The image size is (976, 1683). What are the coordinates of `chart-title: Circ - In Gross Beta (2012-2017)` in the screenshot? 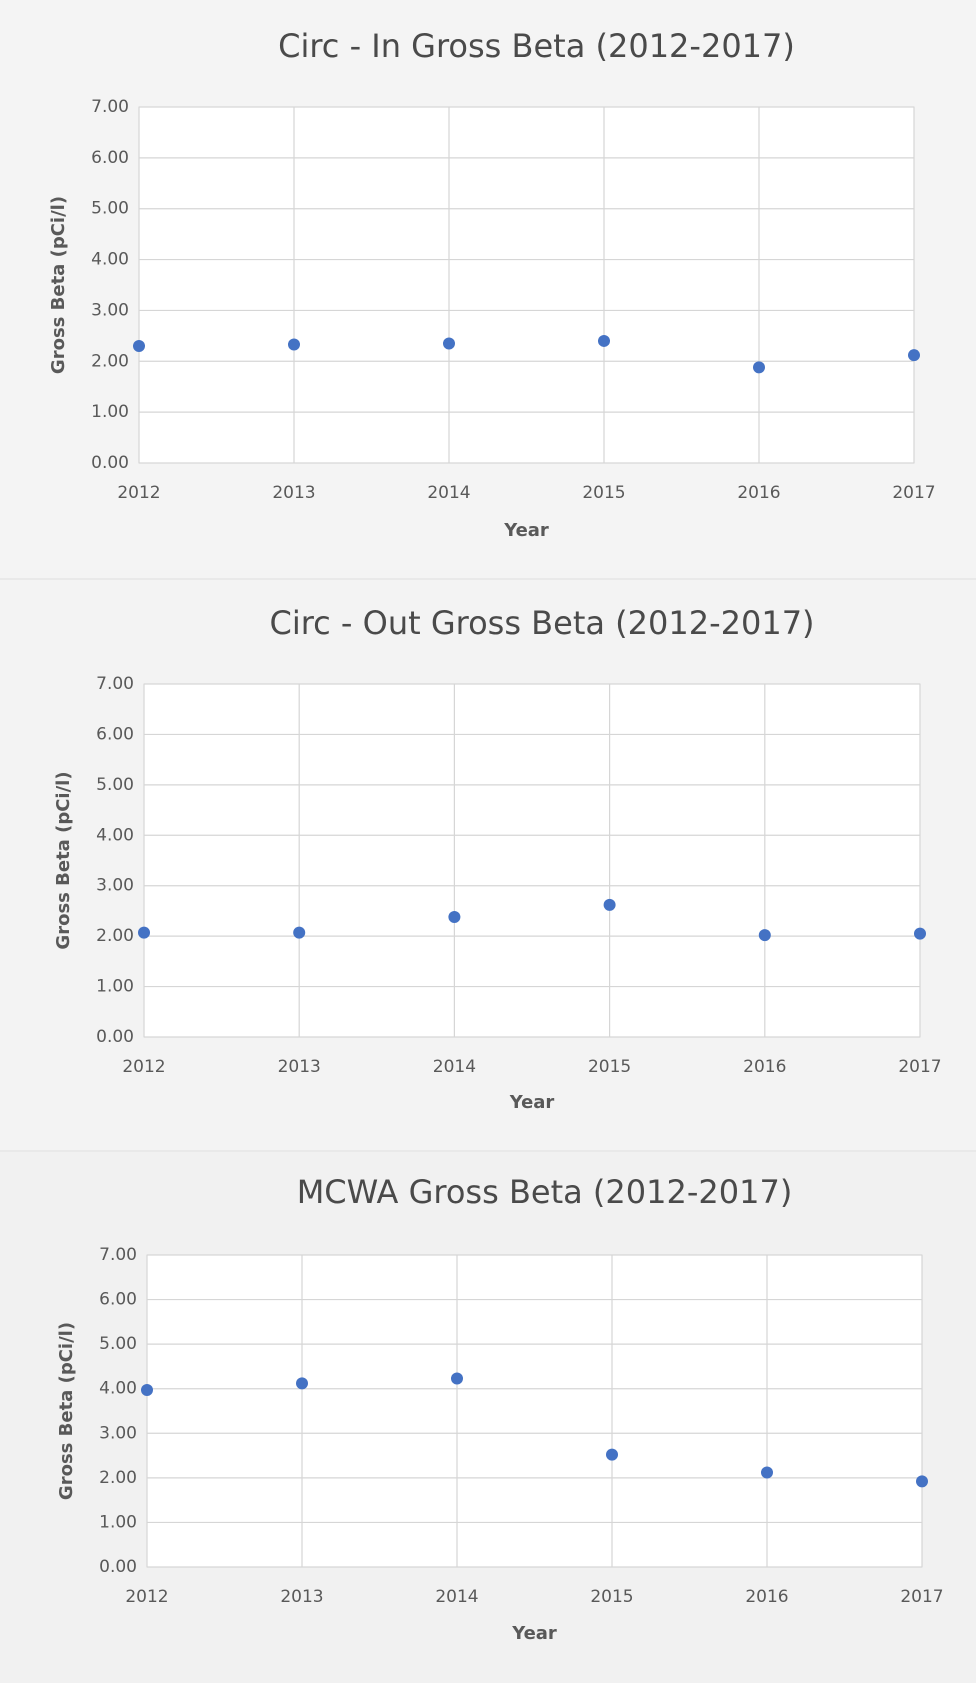 It's located at (536, 46).